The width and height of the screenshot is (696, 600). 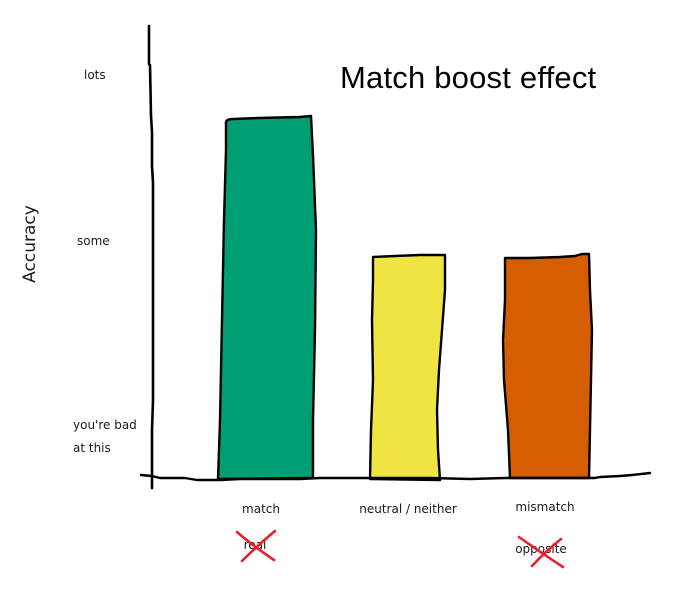 I want to click on y-tick-lots: lots, so click(x=95, y=75).